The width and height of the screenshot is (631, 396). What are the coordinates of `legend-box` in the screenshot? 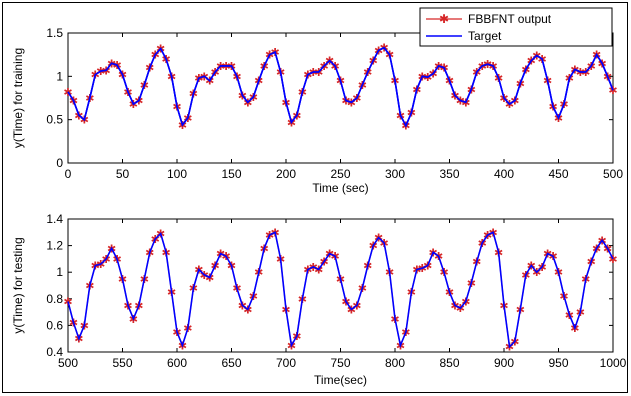 It's located at (516, 27).